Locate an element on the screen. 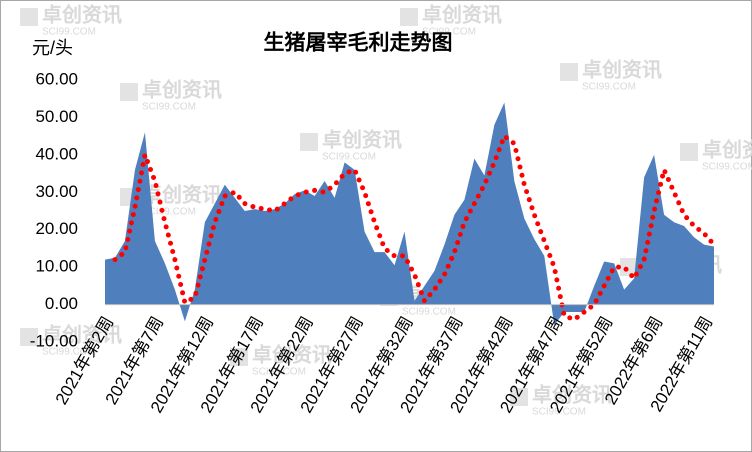 Image resolution: width=752 pixels, height=452 pixels. y-tick-label: 50.00 is located at coordinates (56, 116).